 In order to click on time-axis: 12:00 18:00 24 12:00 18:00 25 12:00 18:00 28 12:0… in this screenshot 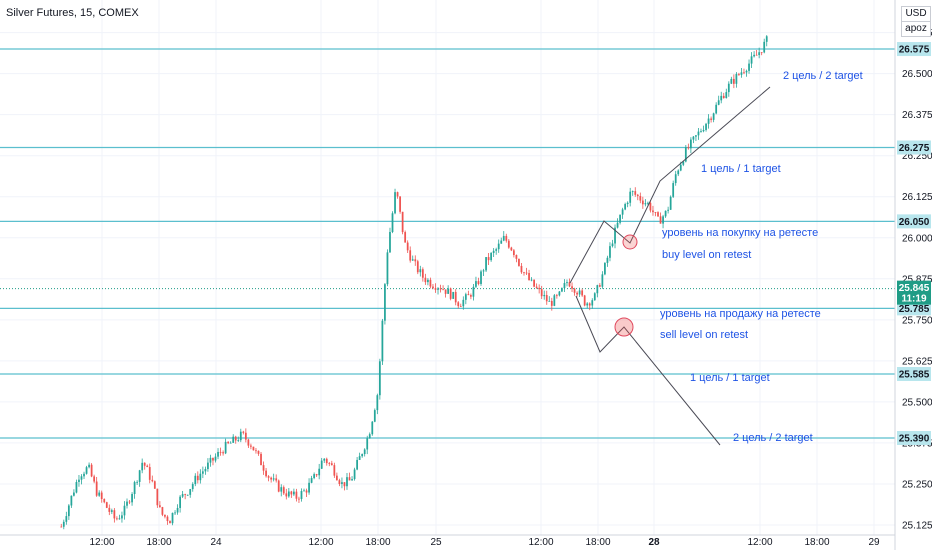, I will do `click(447, 541)`.